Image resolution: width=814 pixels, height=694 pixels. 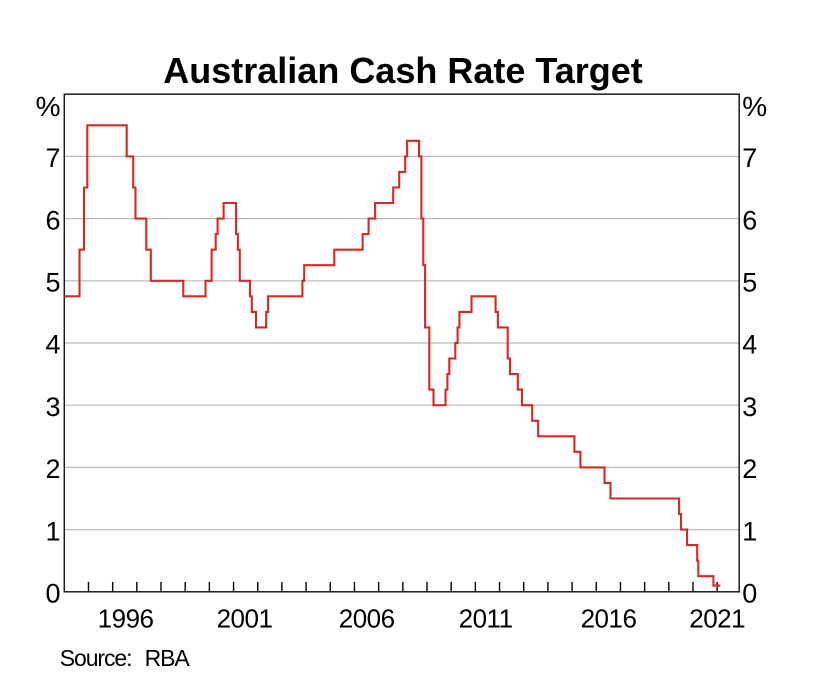 I want to click on svg-text: 1996, so click(x=126, y=619).